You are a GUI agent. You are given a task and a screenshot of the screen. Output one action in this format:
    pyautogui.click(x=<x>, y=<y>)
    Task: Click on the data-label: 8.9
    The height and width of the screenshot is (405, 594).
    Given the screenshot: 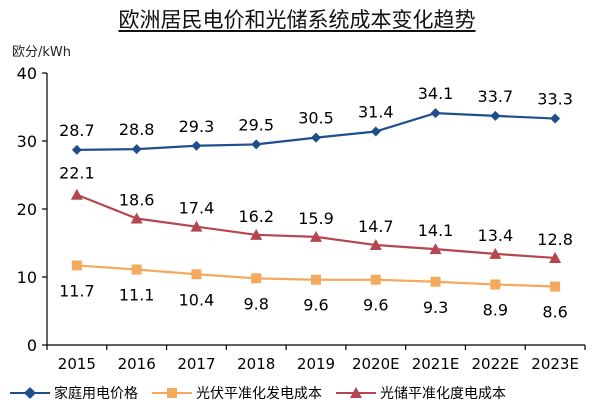 What is the action you would take?
    pyautogui.click(x=495, y=309)
    